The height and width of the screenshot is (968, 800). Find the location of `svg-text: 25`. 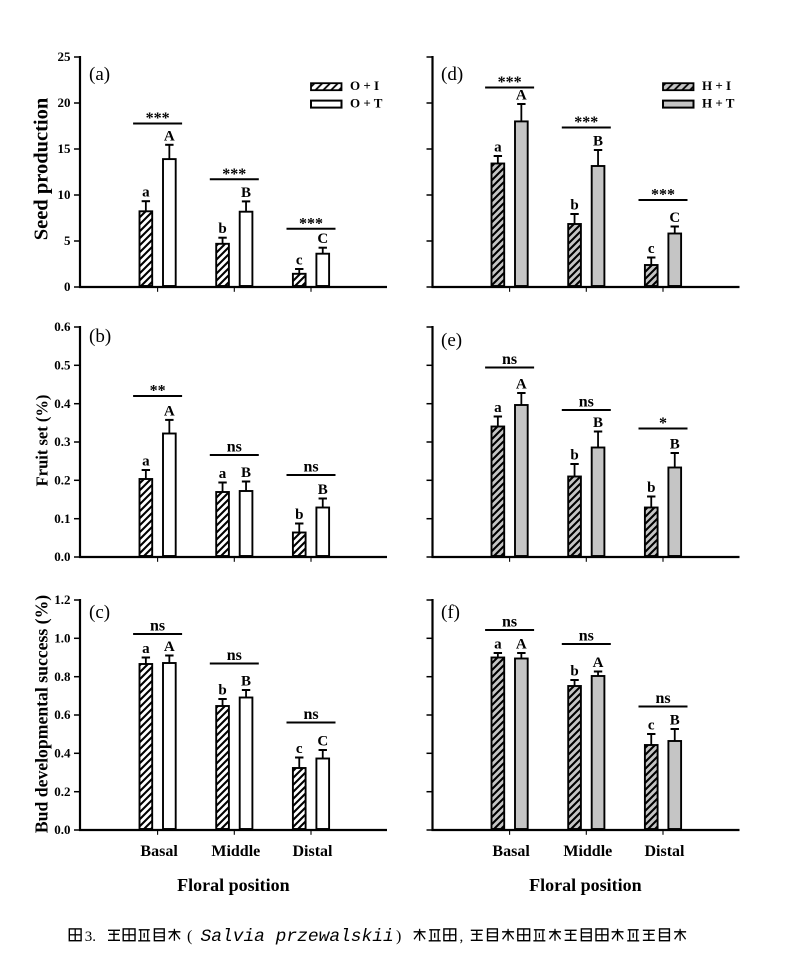

svg-text: 25 is located at coordinates (65, 56).